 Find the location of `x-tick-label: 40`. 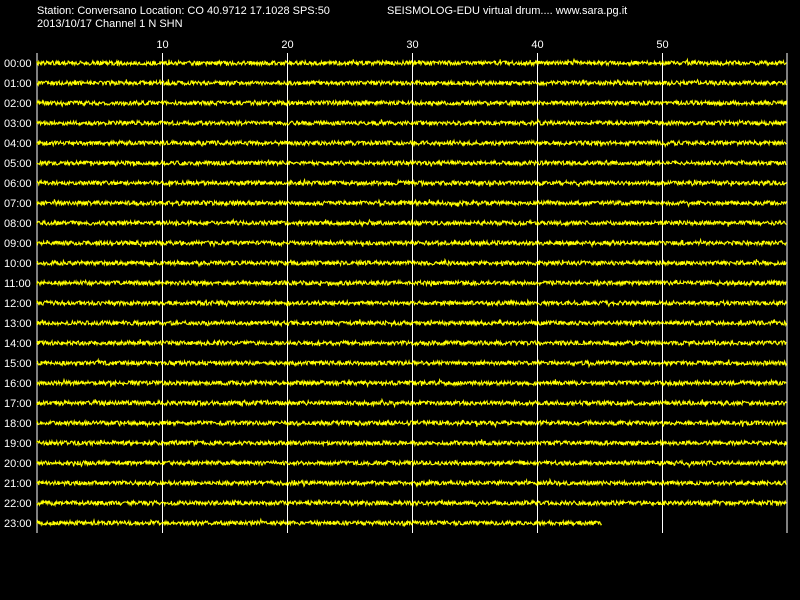

x-tick-label: 40 is located at coordinates (537, 45).